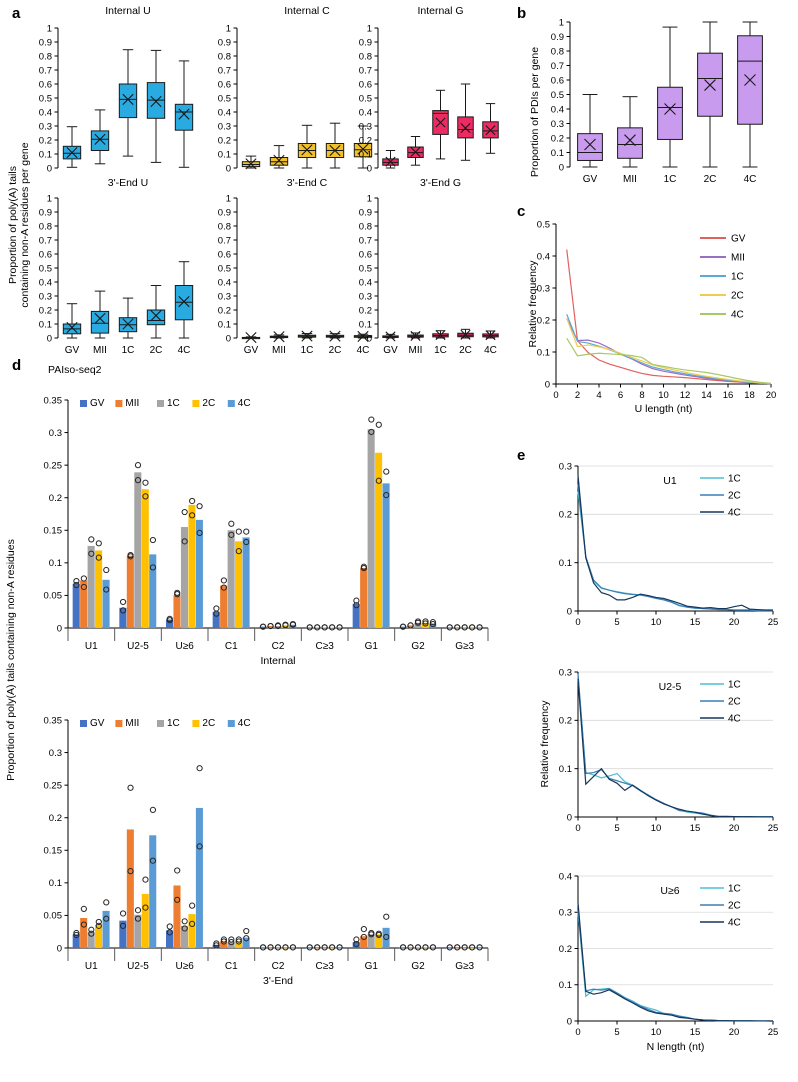 The width and height of the screenshot is (798, 1082). I want to click on x-tick-label: MII, so click(416, 350).